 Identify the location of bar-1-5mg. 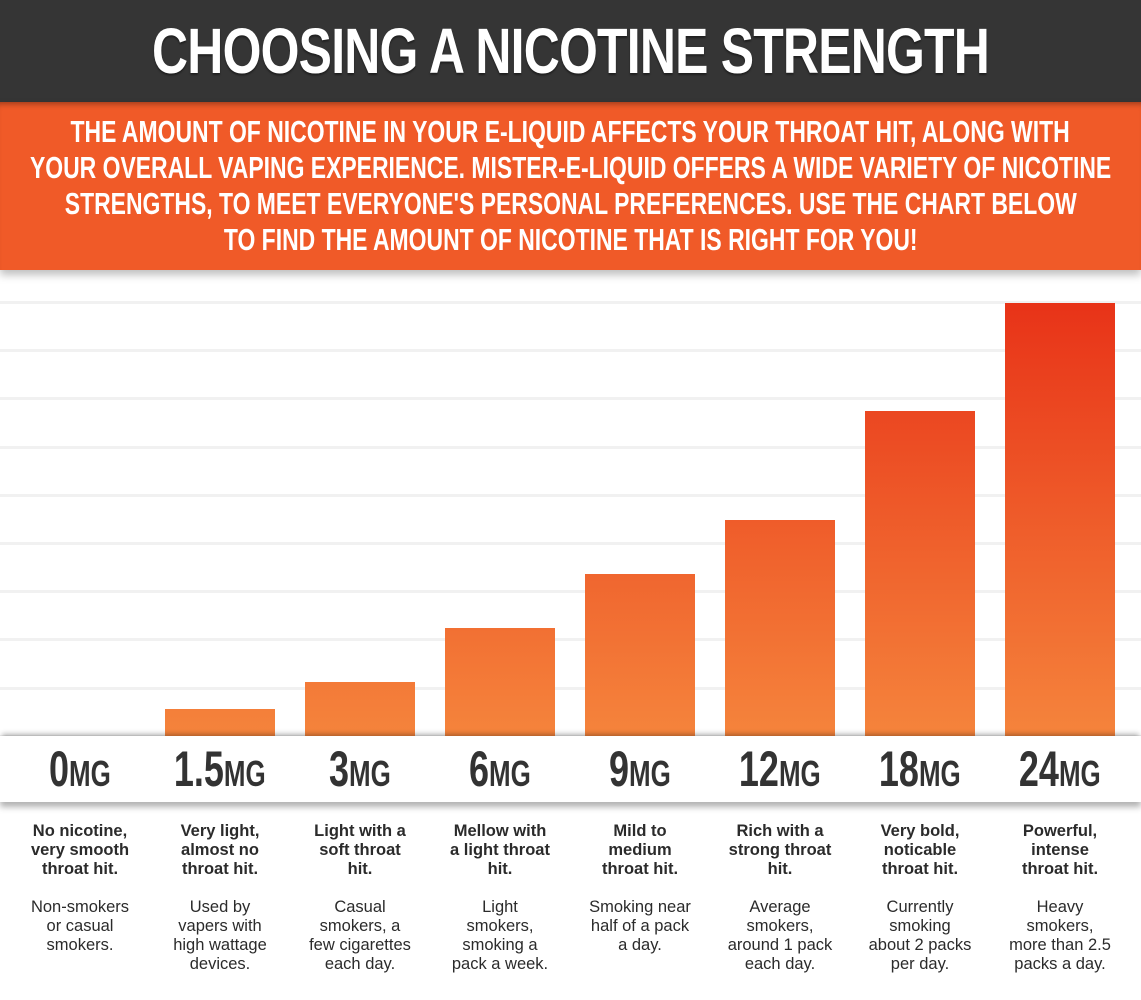
(220, 722).